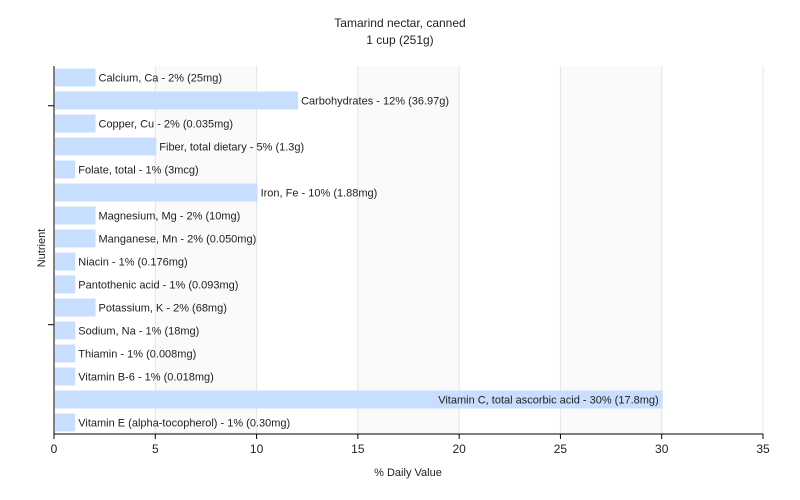 This screenshot has width=800, height=500. I want to click on bar-label: Niacin - 1% (0.176mg), so click(132, 263).